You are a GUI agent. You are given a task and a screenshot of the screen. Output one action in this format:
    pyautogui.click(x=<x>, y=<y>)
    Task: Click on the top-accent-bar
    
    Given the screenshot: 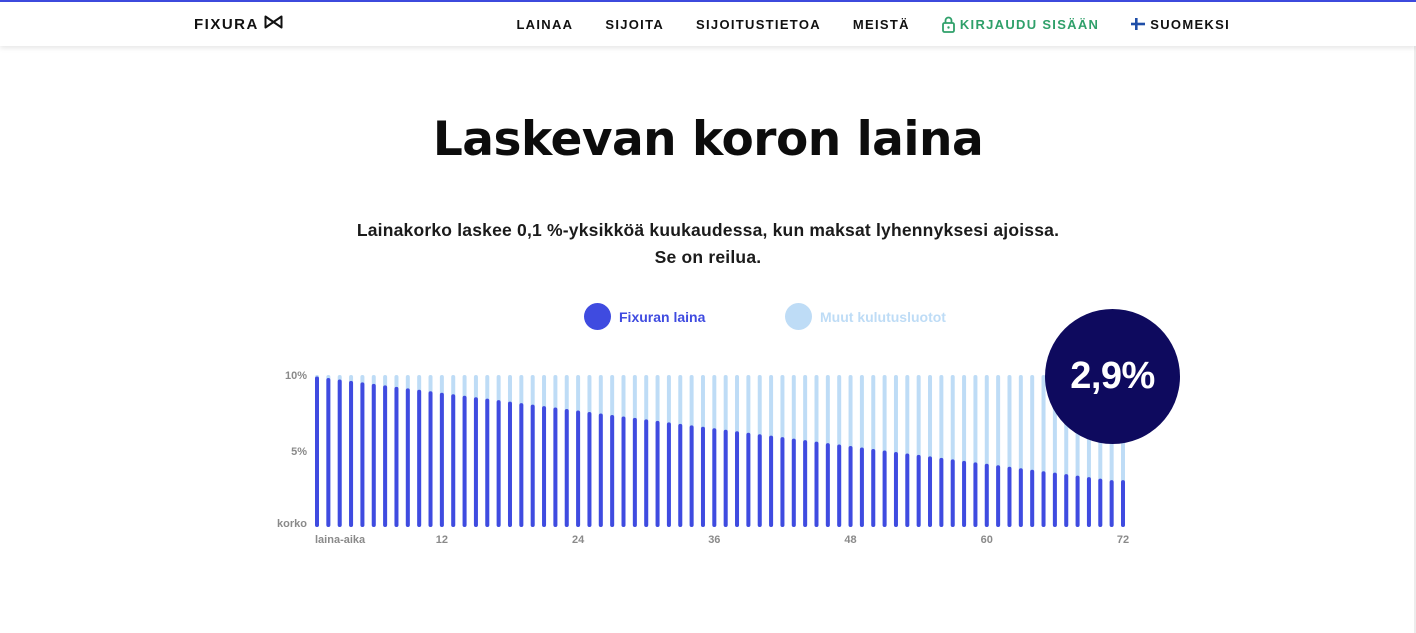 What is the action you would take?
    pyautogui.click(x=708, y=1)
    